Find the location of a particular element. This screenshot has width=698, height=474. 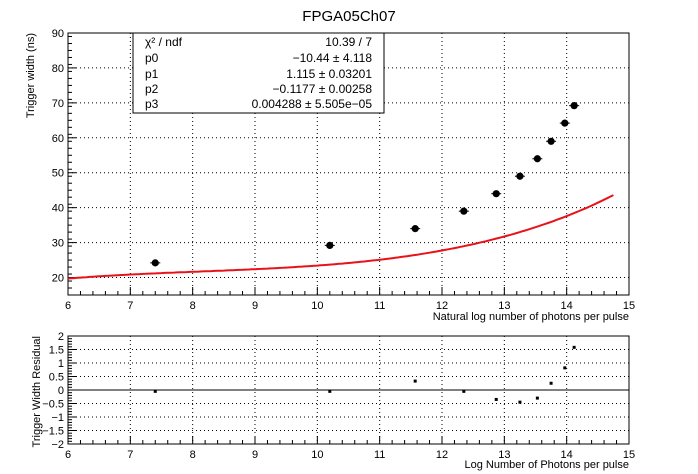

y-tick-label: 1 is located at coordinates (61, 364).